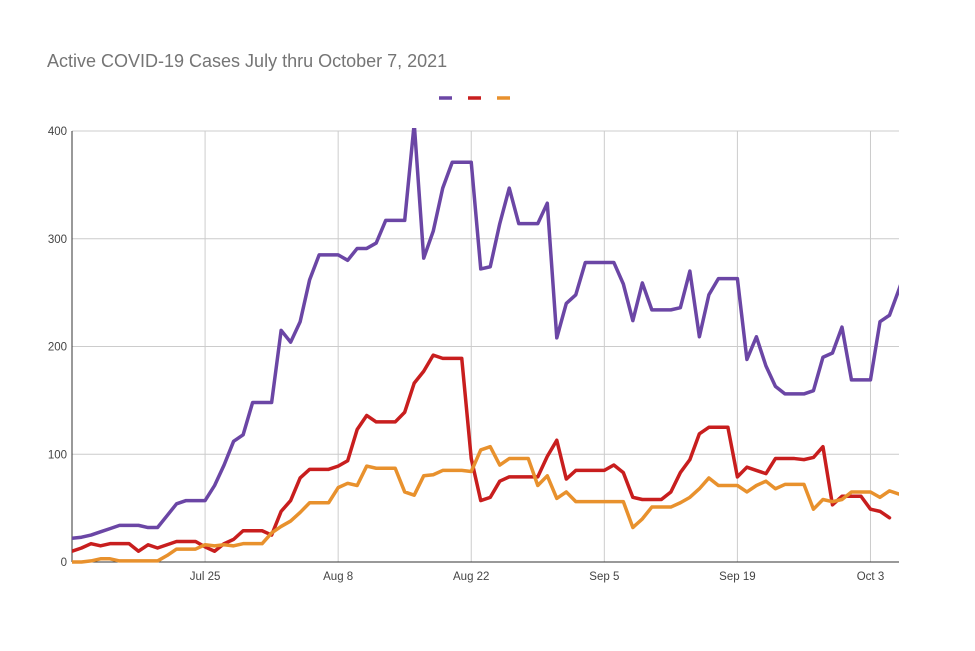  I want to click on y-tick-label: 300, so click(57, 240).